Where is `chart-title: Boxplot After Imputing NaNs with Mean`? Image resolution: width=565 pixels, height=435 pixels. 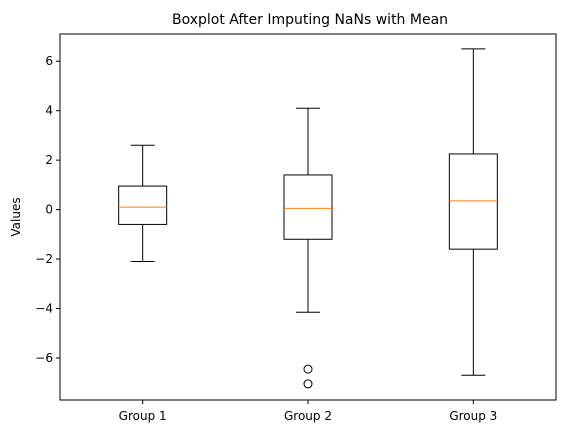
chart-title: Boxplot After Imputing NaNs with Mean is located at coordinates (310, 20).